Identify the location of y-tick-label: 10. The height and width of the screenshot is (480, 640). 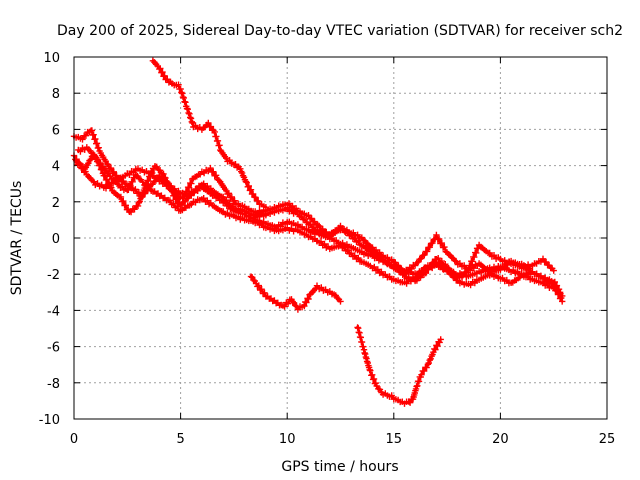
(51, 58).